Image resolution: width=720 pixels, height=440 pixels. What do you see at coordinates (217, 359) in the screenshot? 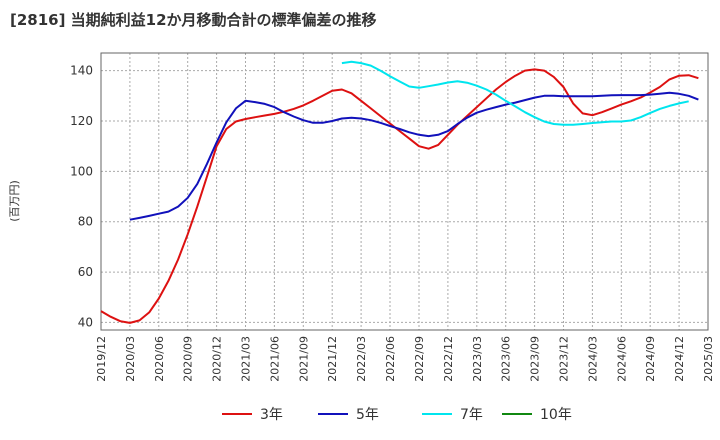
I see `x-tick-label: 2020/12` at bounding box center [217, 359].